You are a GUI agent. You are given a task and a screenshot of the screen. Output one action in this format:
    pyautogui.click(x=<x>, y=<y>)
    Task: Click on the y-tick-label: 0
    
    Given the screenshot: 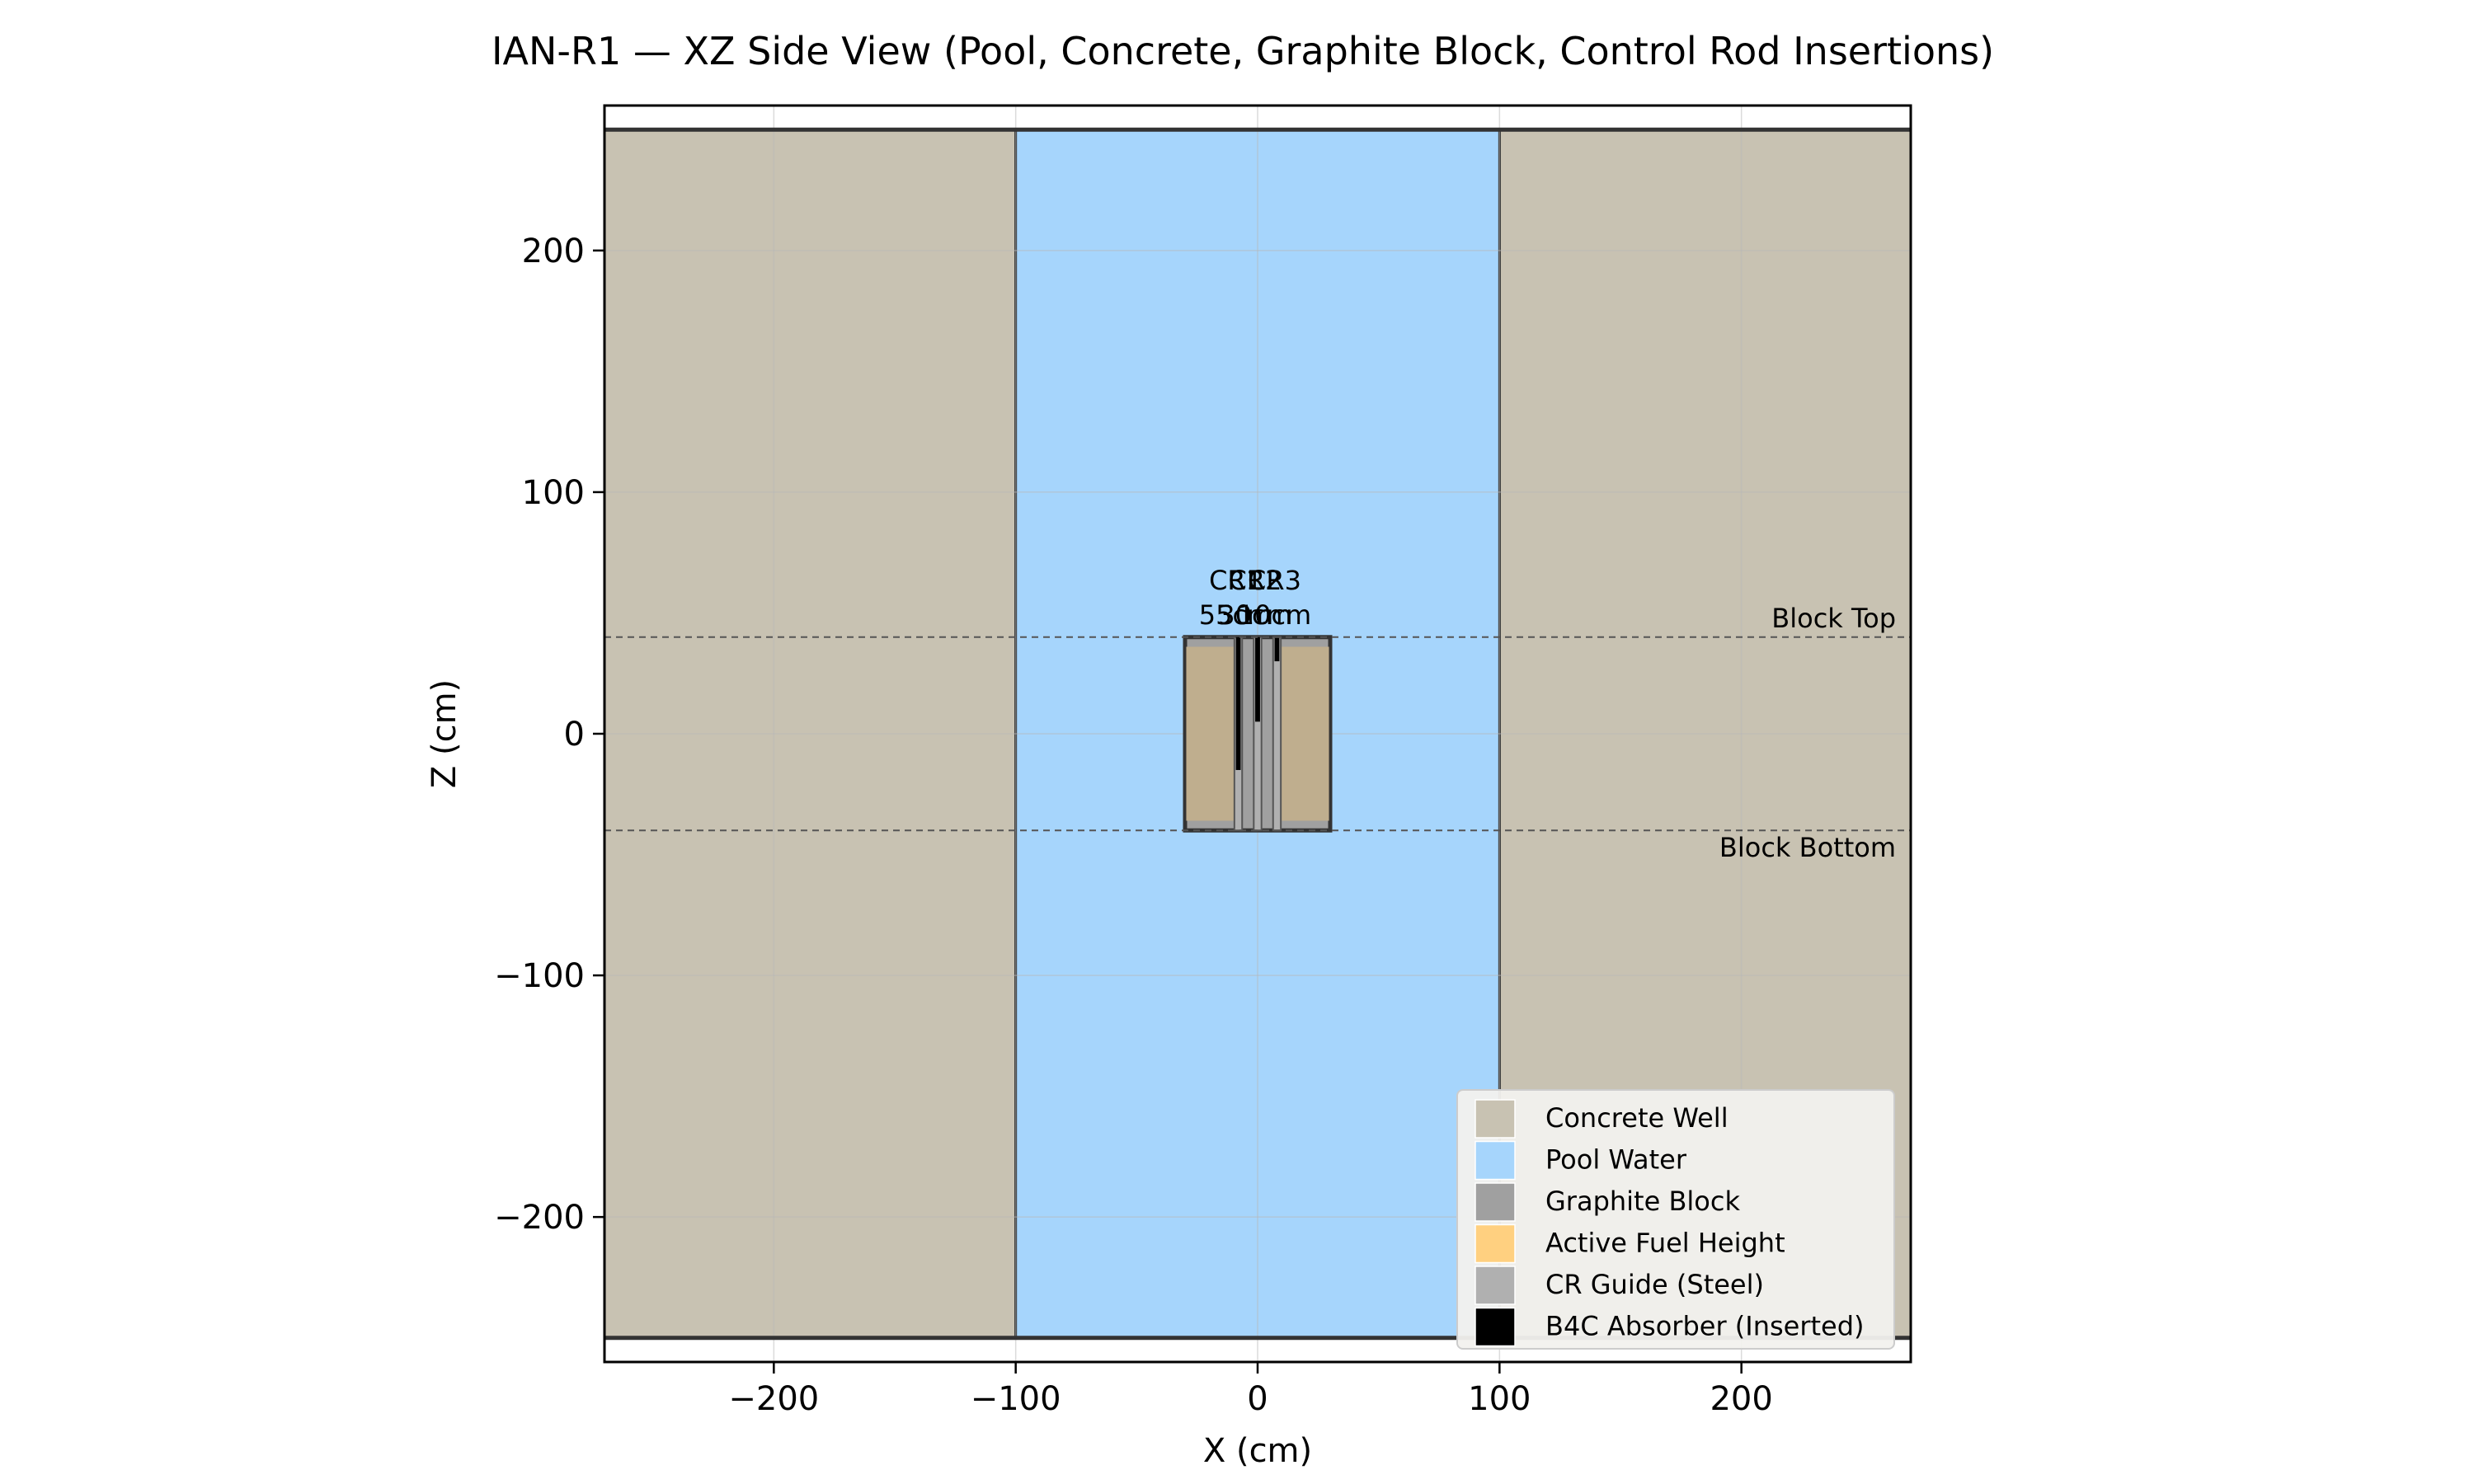 What is the action you would take?
    pyautogui.click(x=574, y=735)
    